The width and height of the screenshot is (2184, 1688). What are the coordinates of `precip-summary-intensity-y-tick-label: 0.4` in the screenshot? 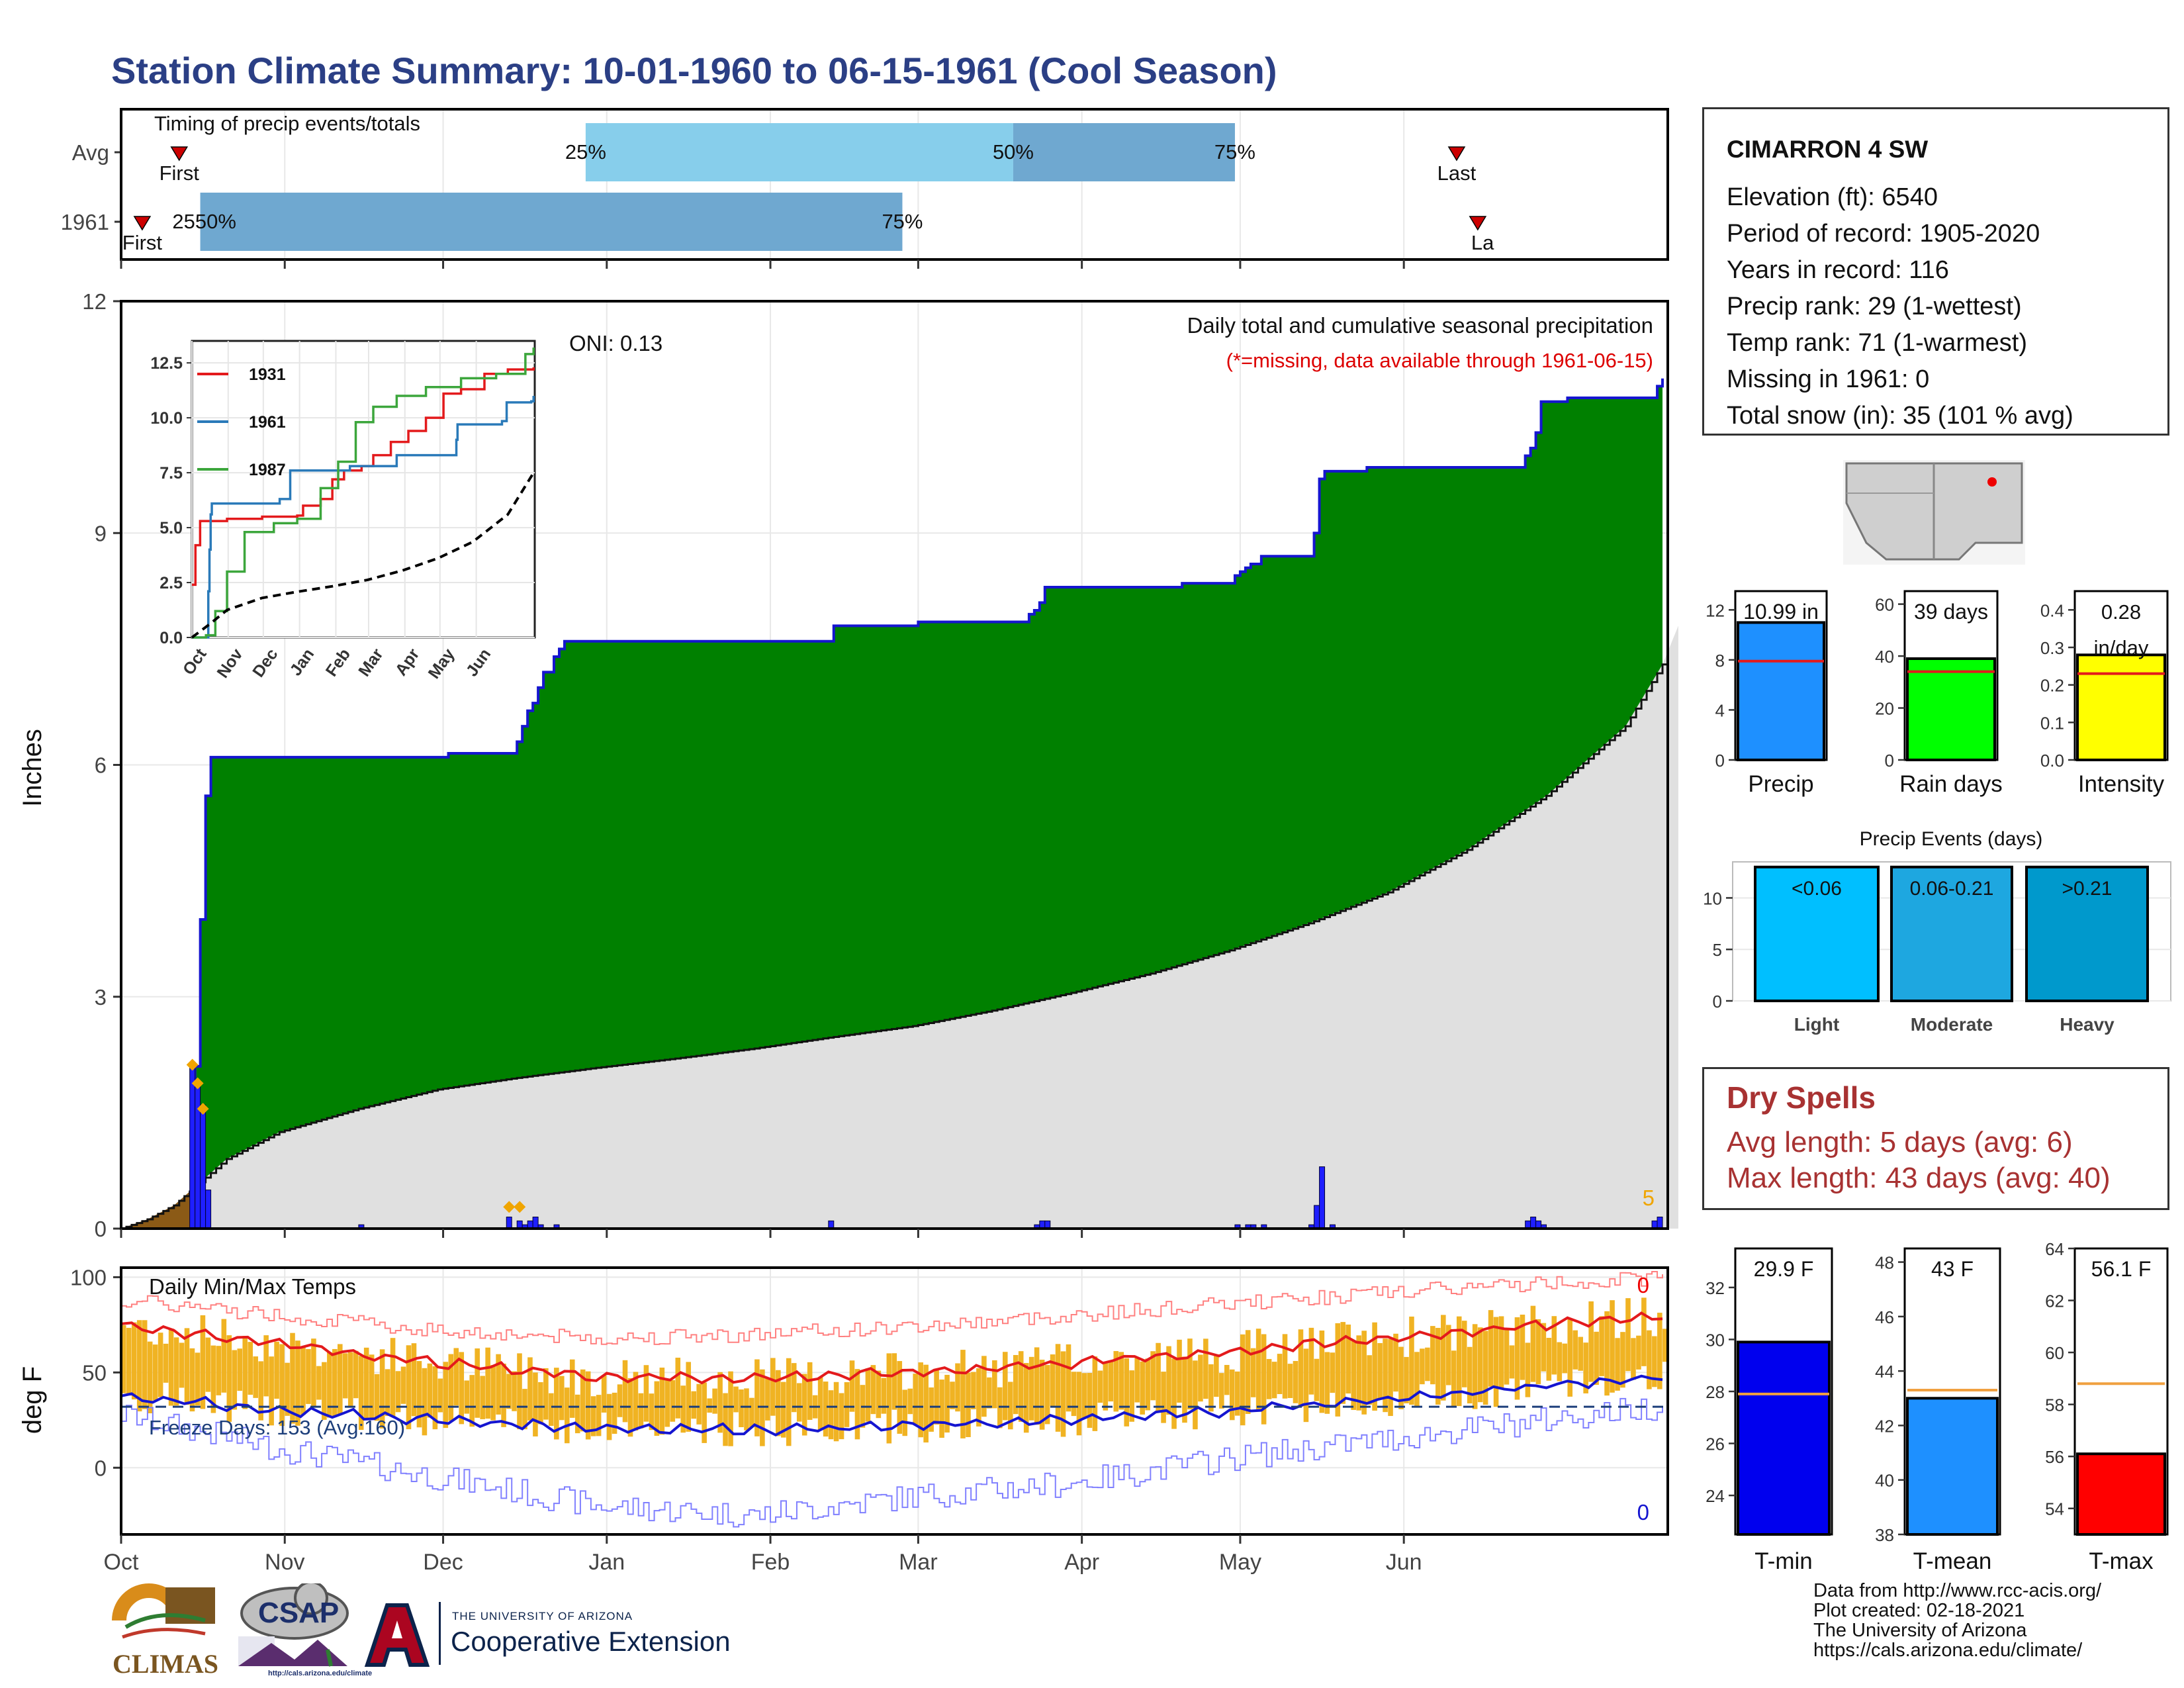 It's located at (2052, 610).